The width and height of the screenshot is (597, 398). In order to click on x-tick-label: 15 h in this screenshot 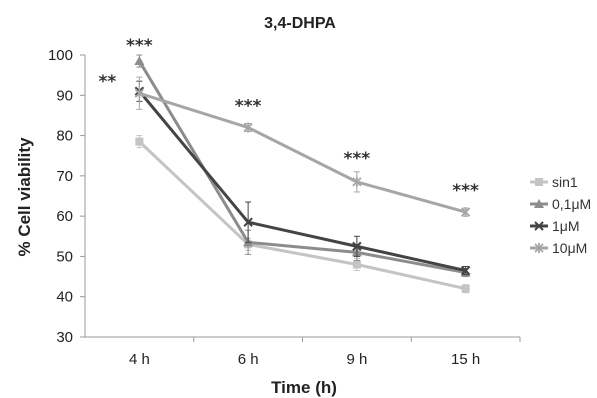, I will do `click(465, 359)`.